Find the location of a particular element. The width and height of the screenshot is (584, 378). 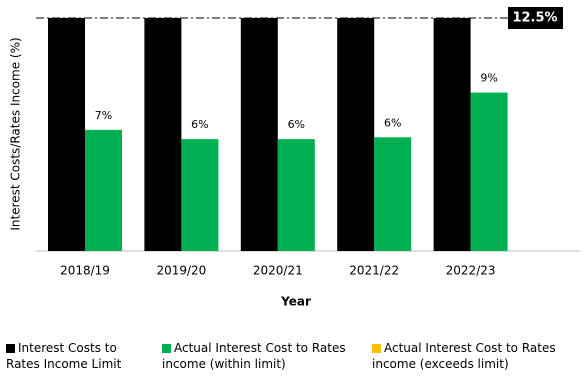

x-tick-label: 2022/23 is located at coordinates (471, 271).